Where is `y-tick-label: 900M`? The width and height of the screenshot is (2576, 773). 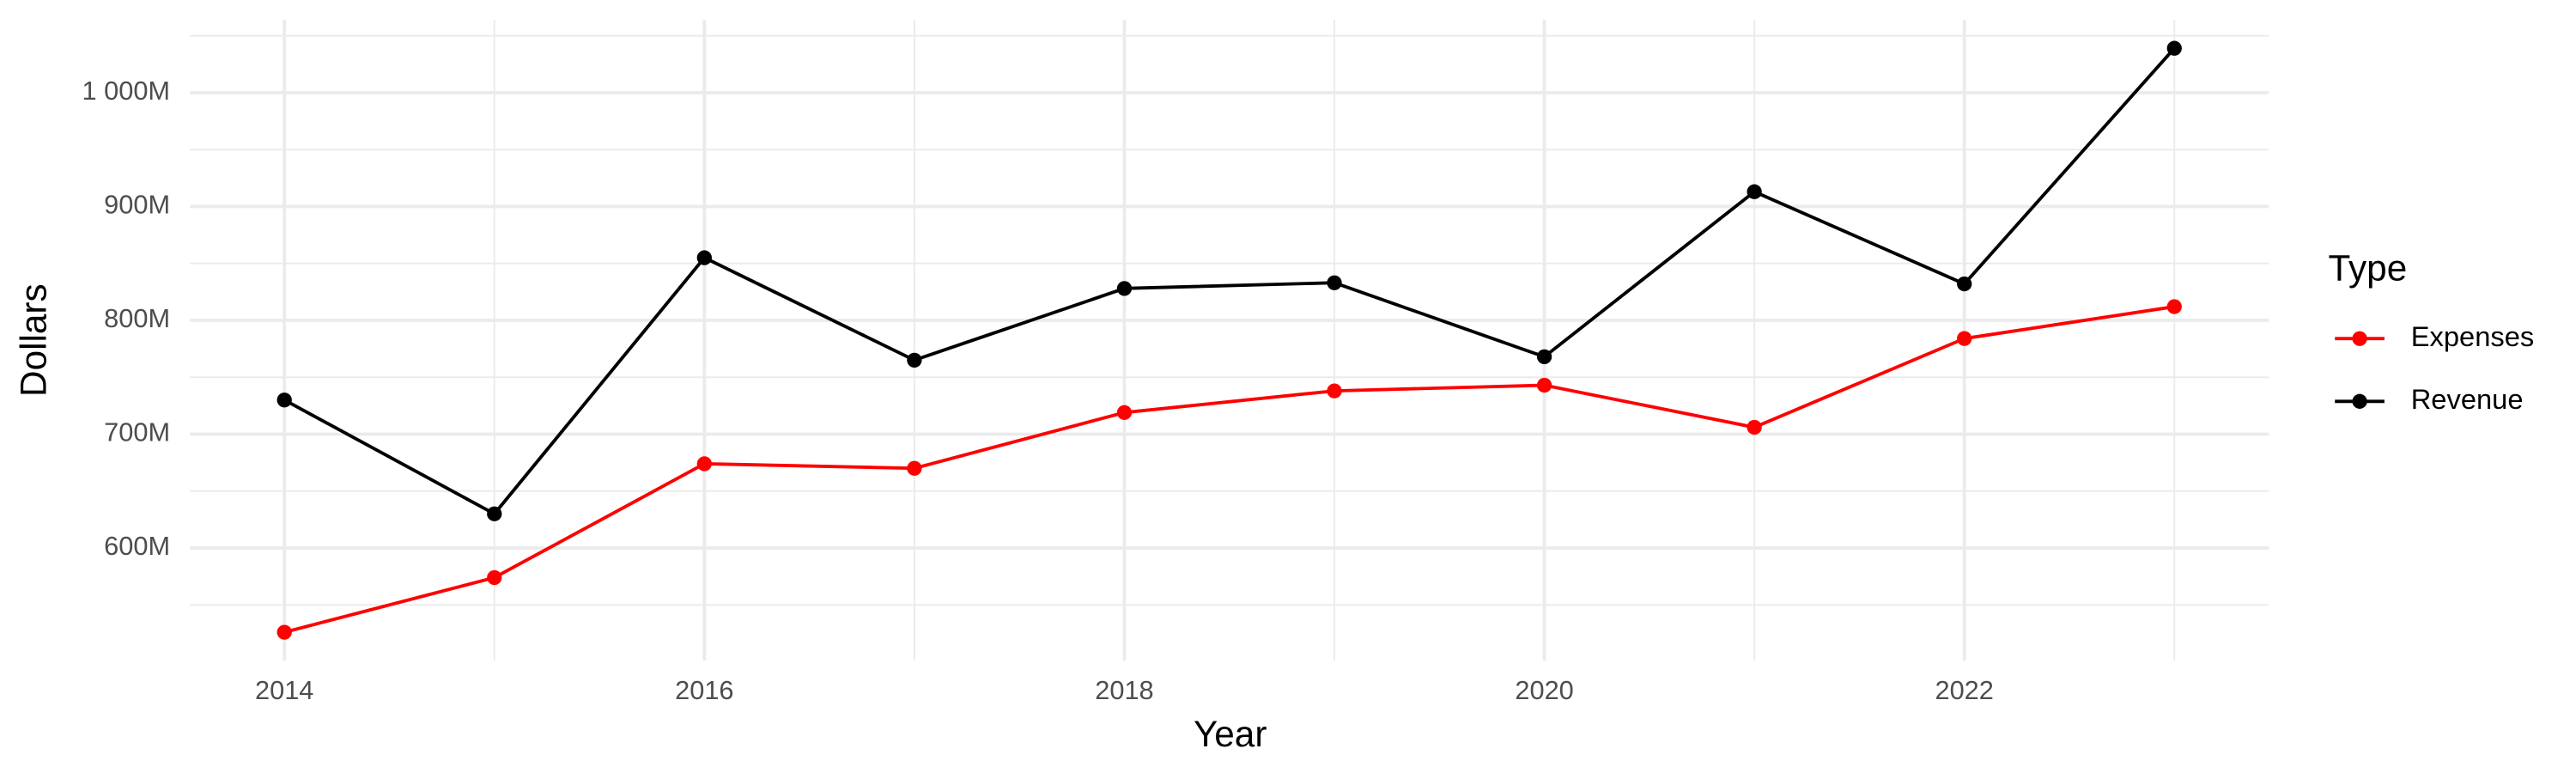 y-tick-label: 900M is located at coordinates (137, 205).